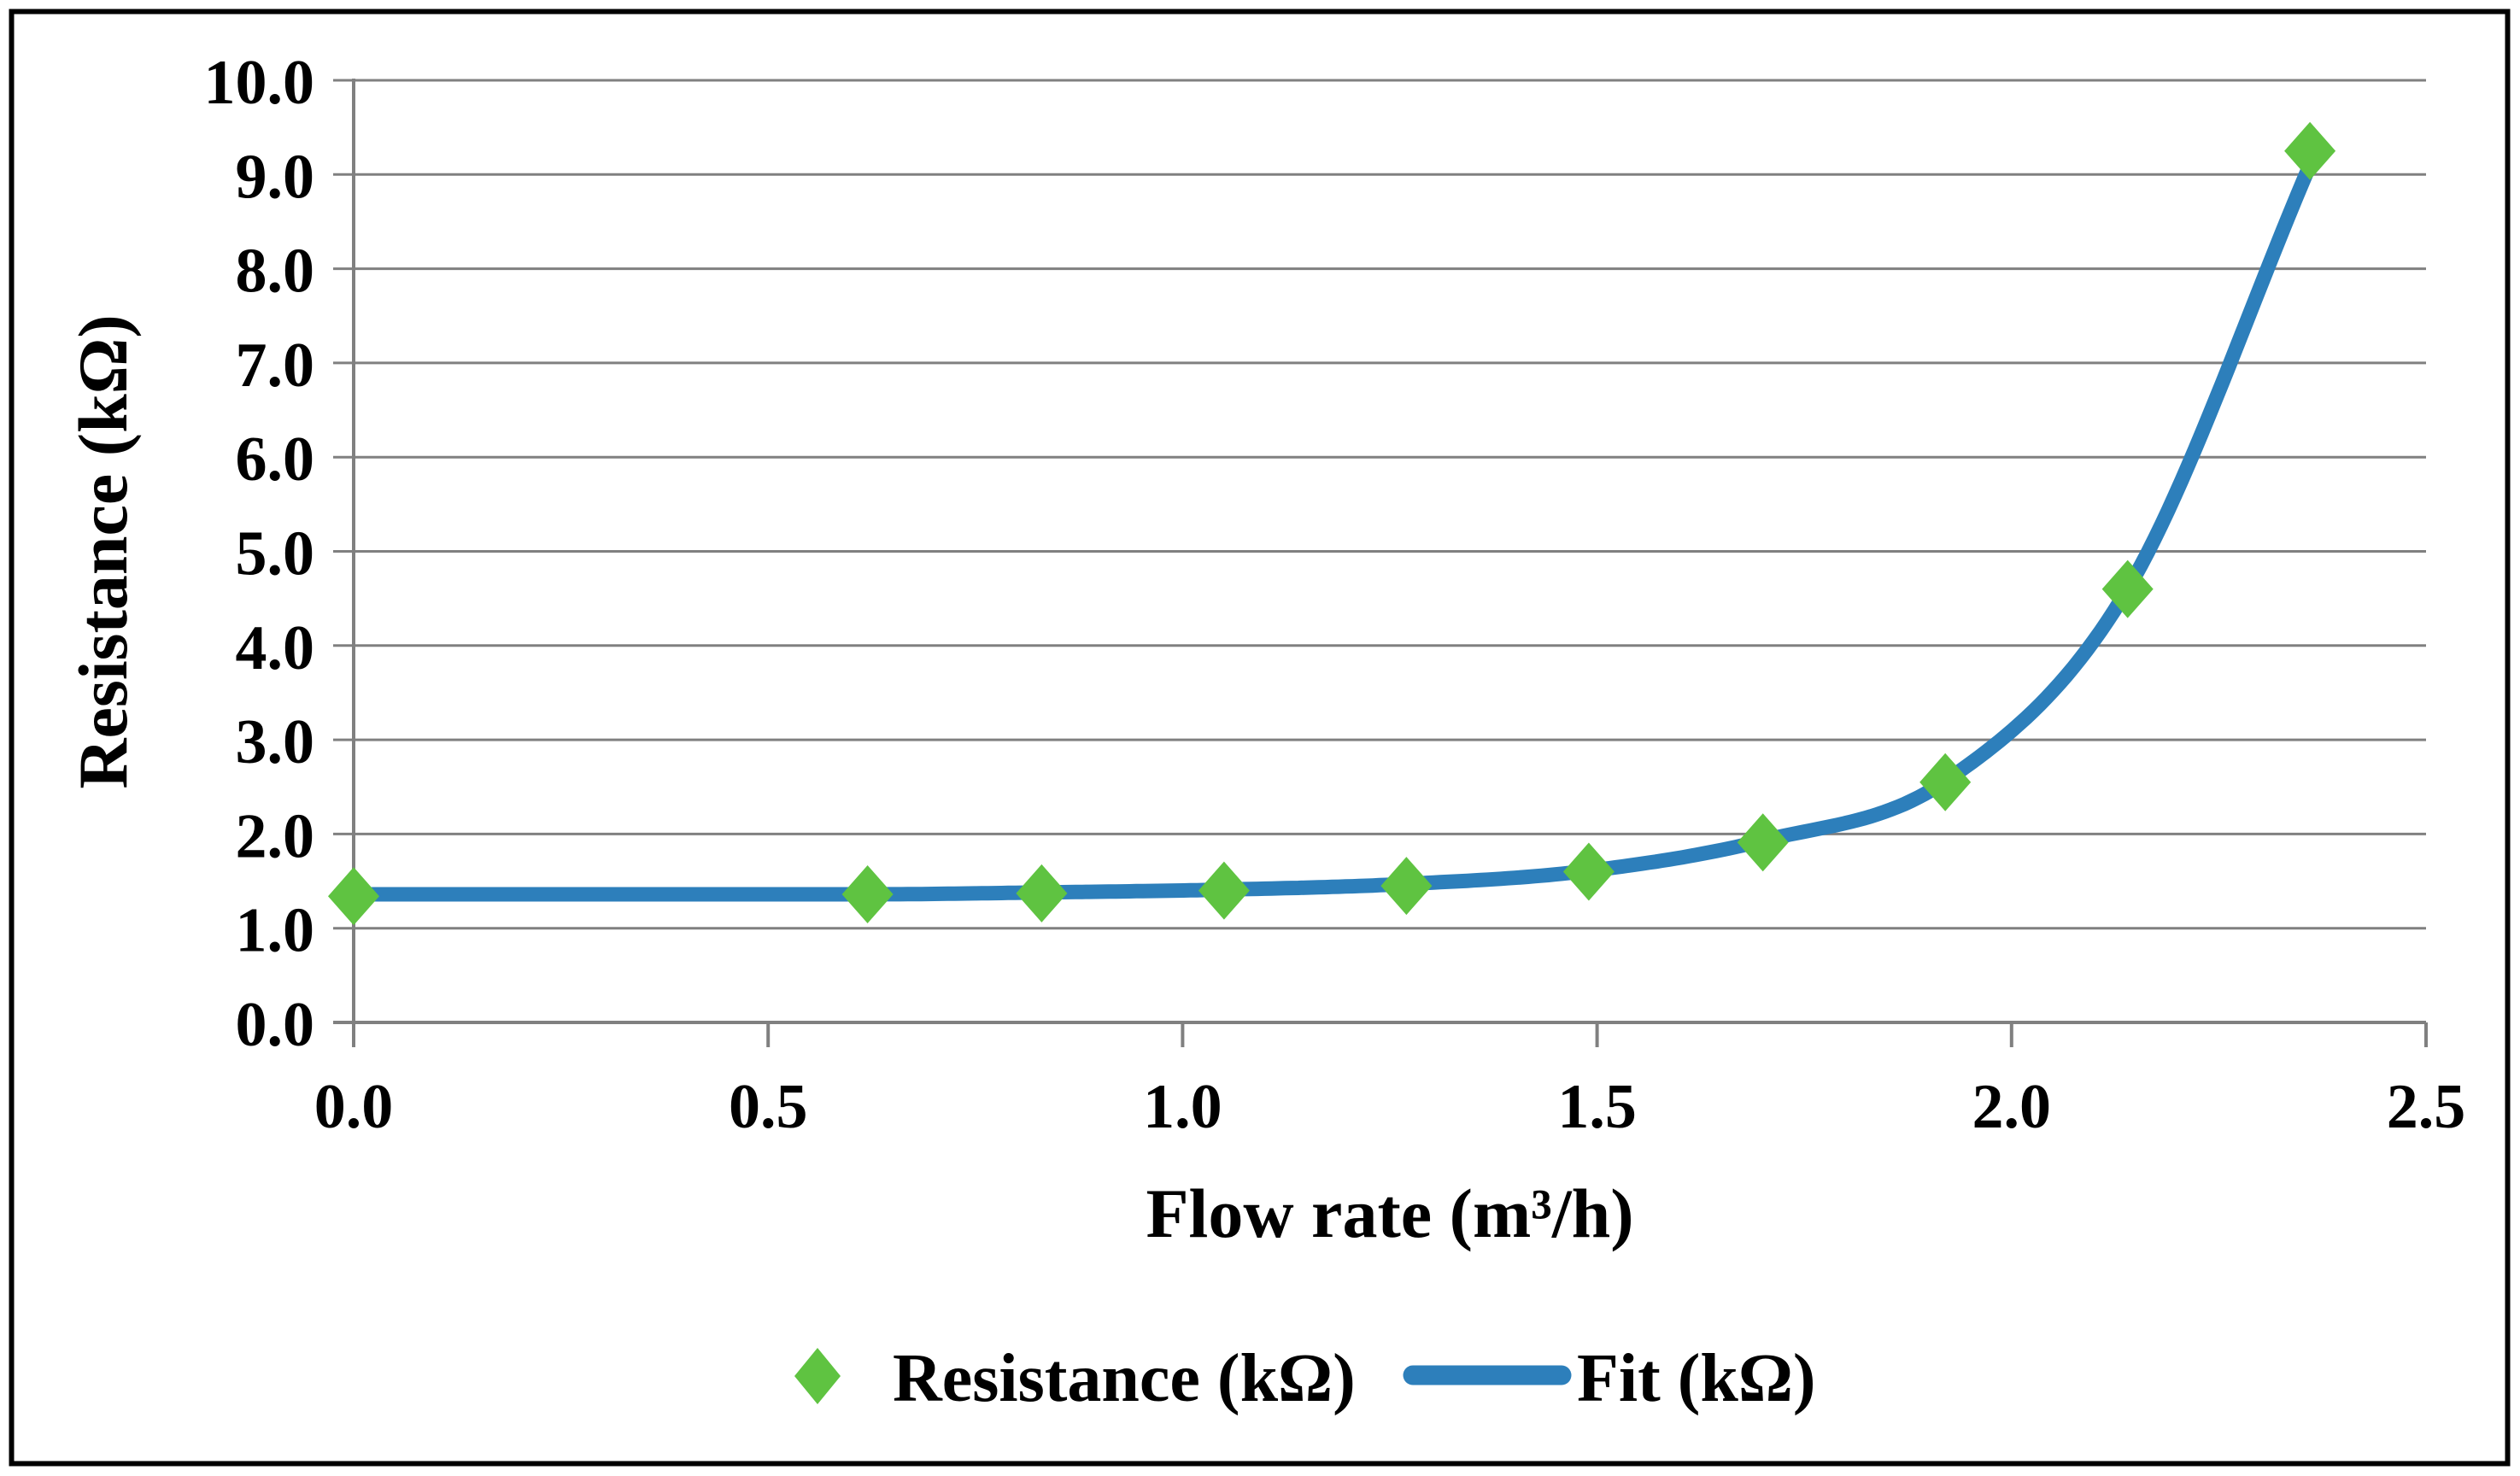 The width and height of the screenshot is (2520, 1476). I want to click on y-tick-label: 0.0, so click(275, 1025).